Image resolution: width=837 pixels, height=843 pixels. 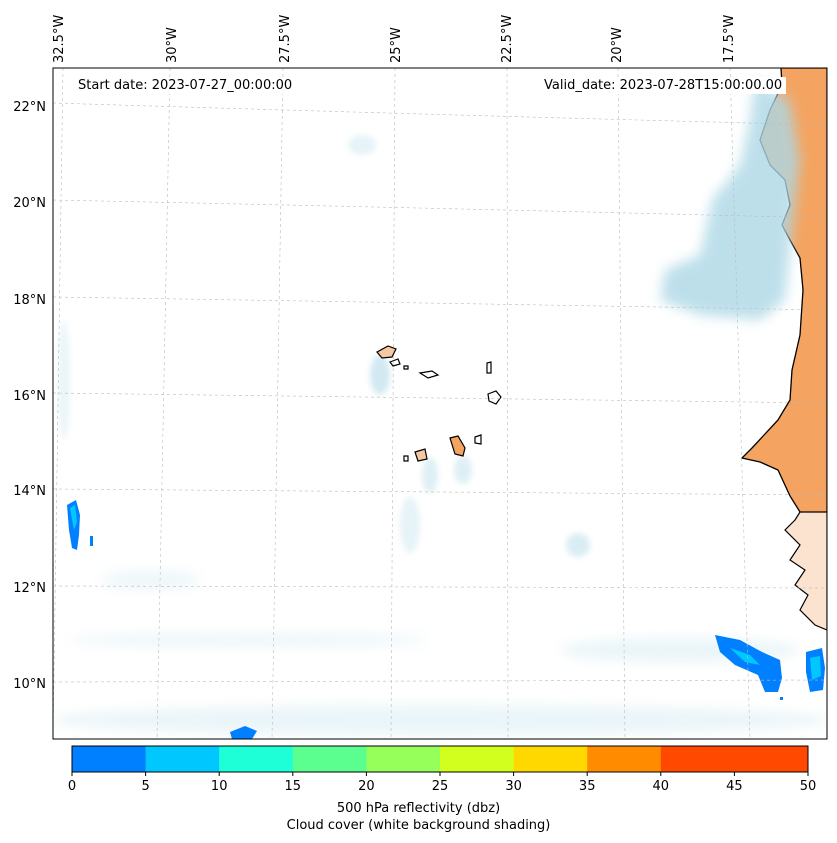 I want to click on lat-label: 12°N, so click(x=29, y=588).